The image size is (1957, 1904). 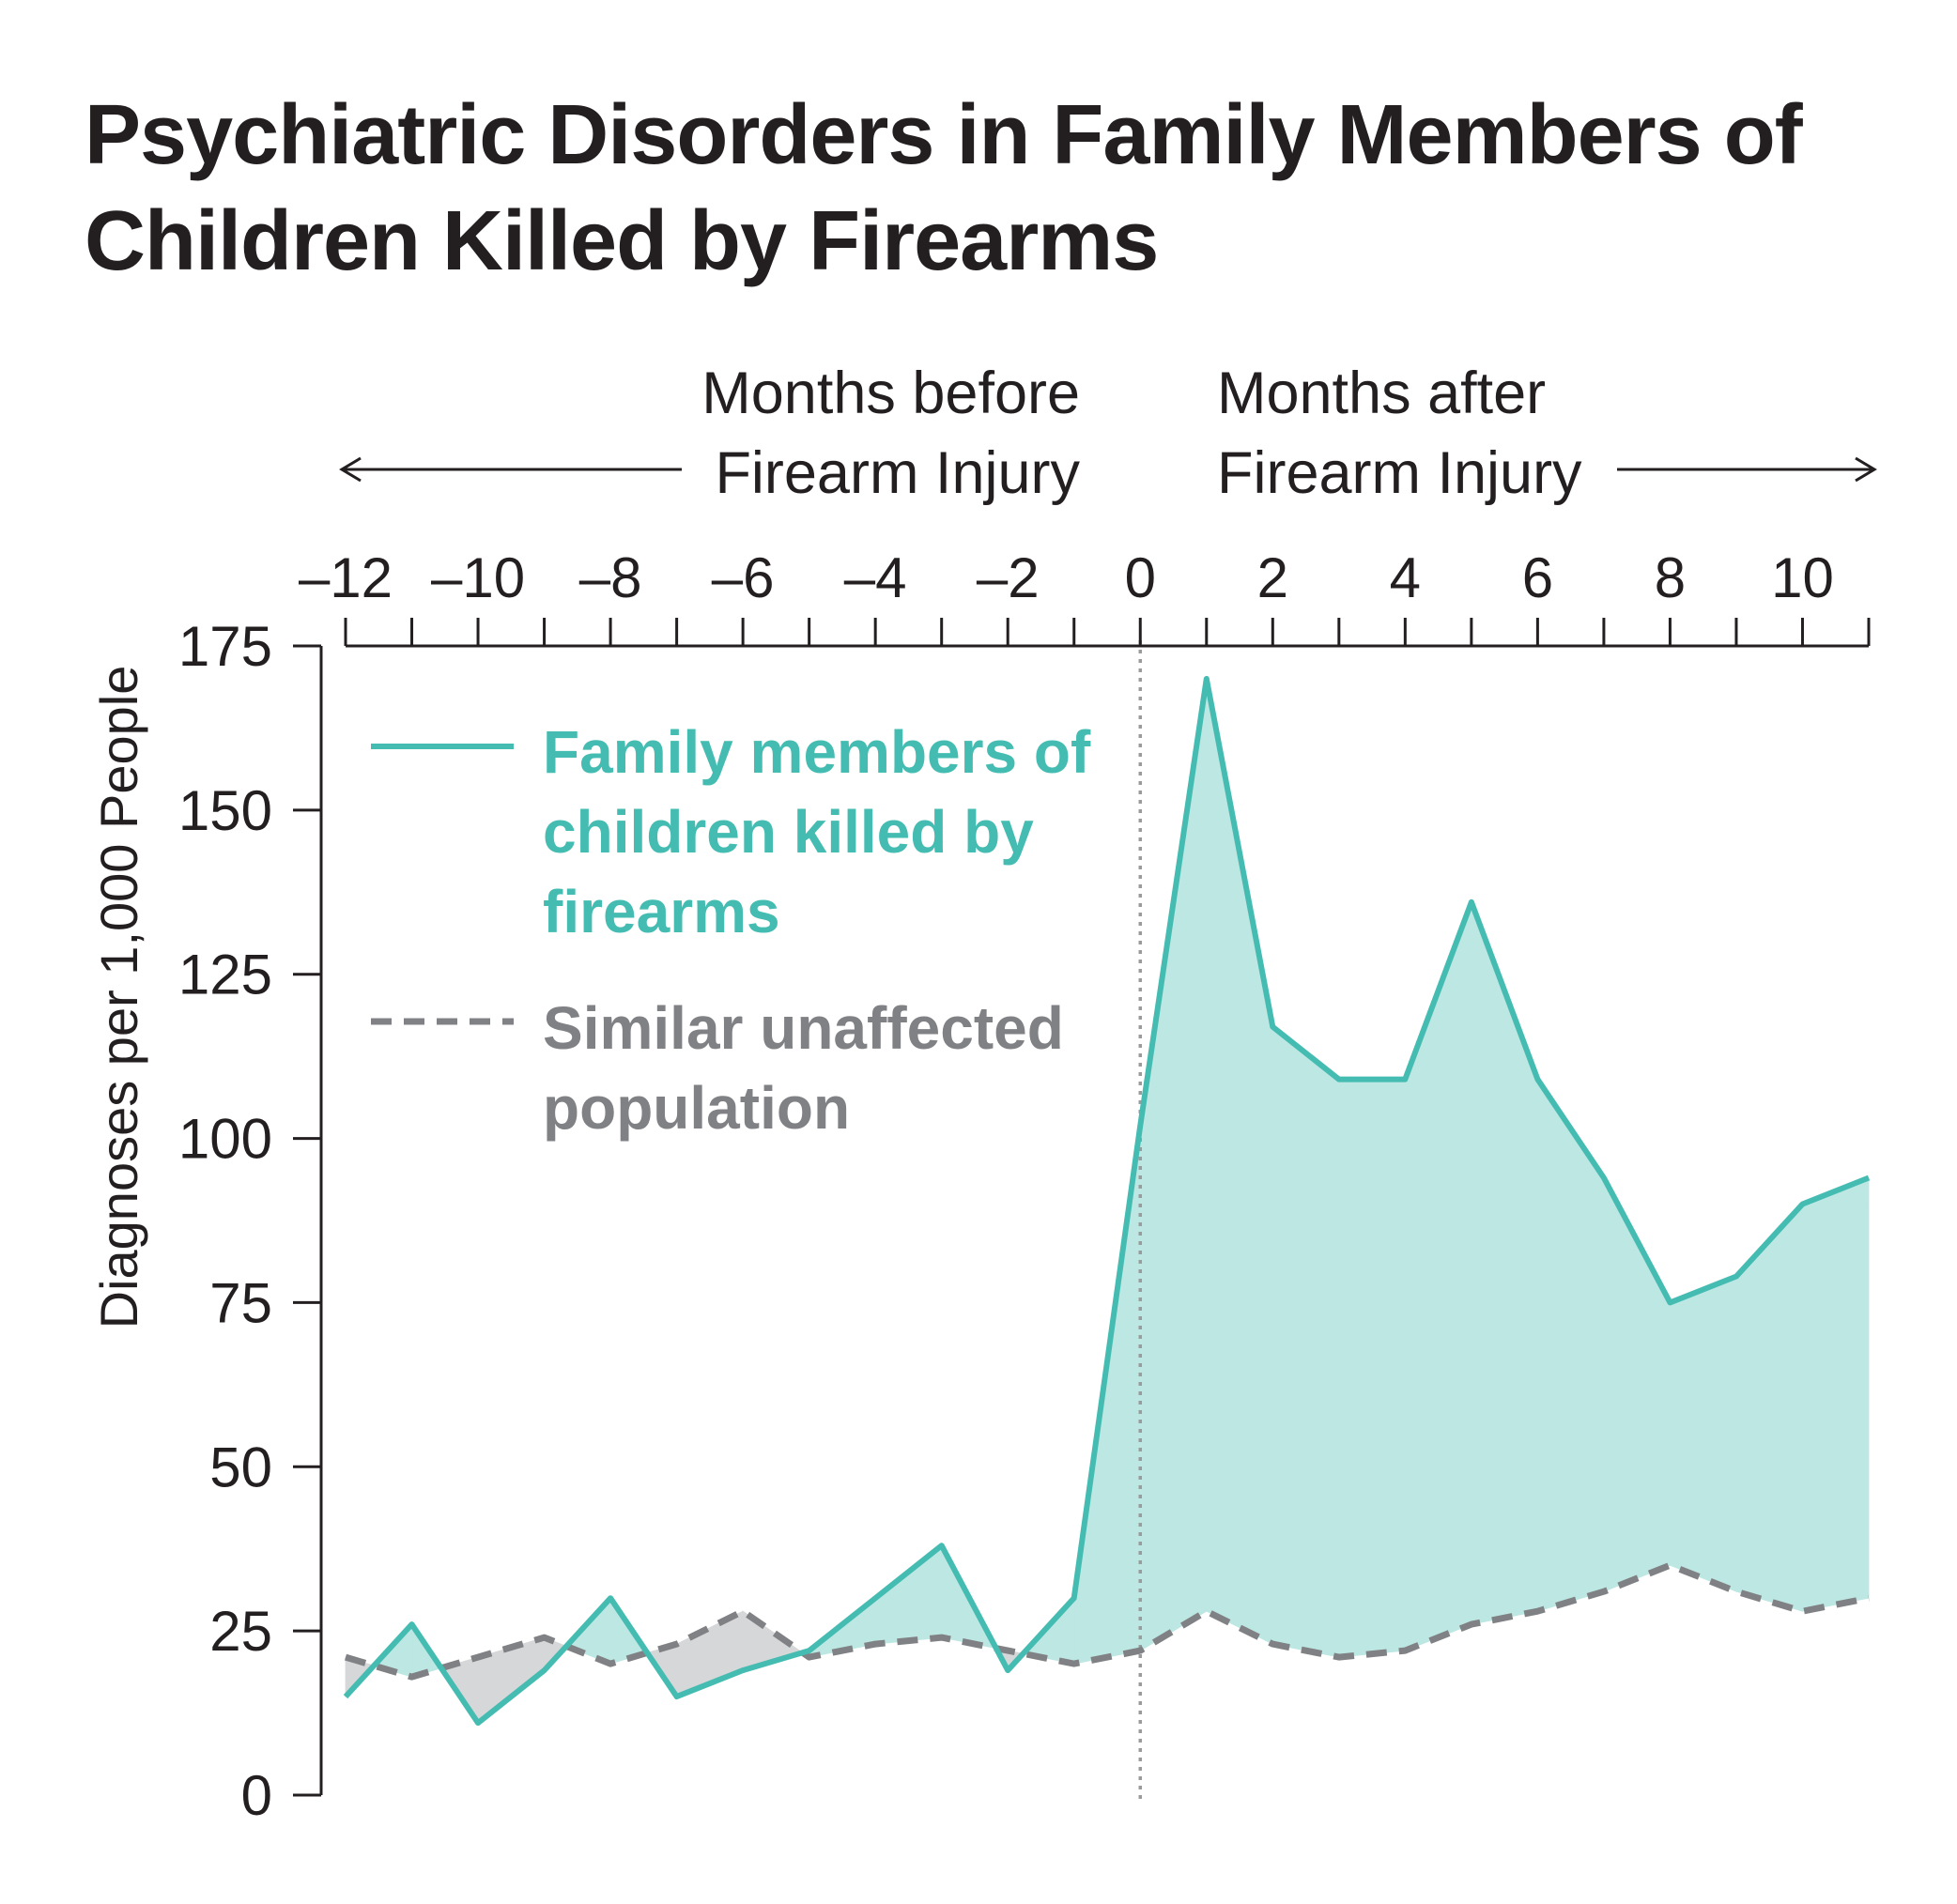 What do you see at coordinates (1537, 577) in the screenshot?
I see `x-tick-label: 6` at bounding box center [1537, 577].